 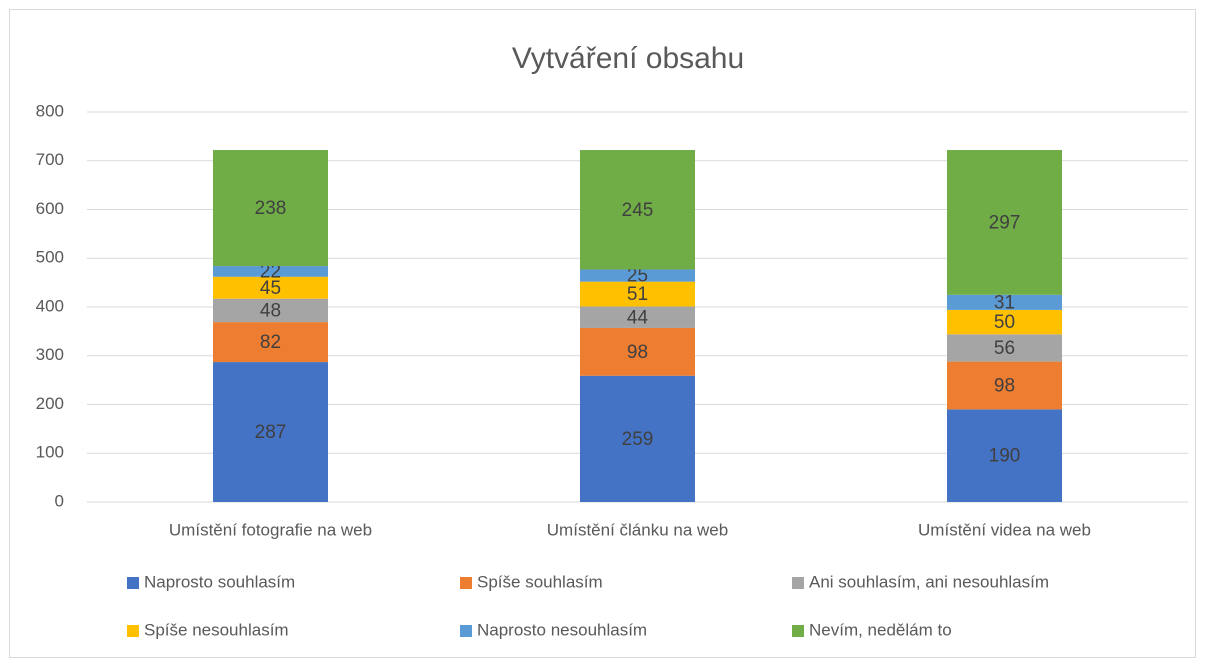 What do you see at coordinates (219, 581) in the screenshot?
I see `legend-label: Naprosto souhlasím` at bounding box center [219, 581].